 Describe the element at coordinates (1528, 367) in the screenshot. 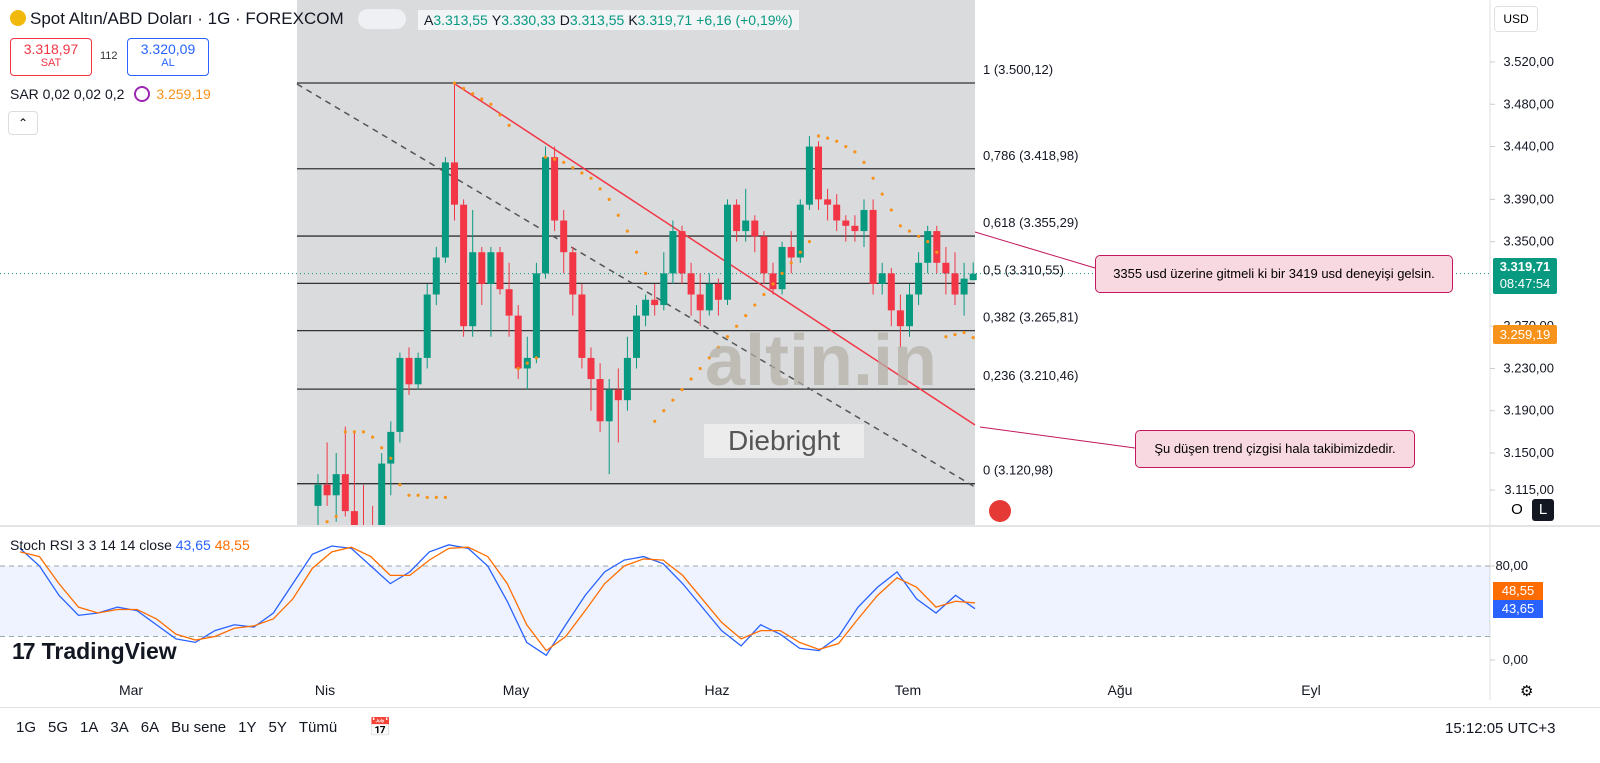

I see `y-tick-label: 3.230,00` at that location.